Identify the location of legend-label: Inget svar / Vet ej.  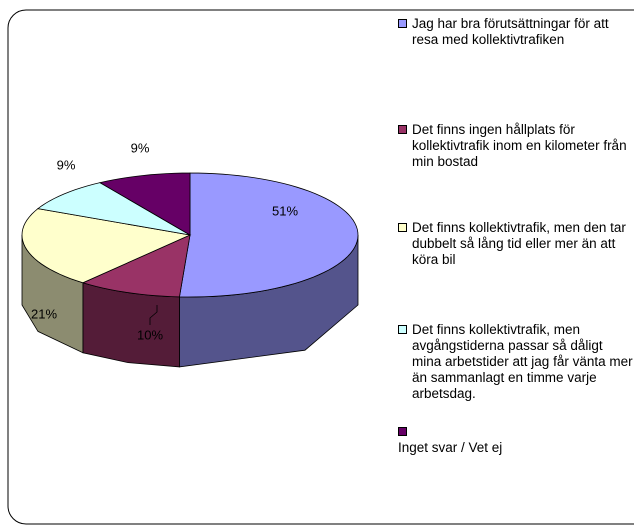
(450, 447).